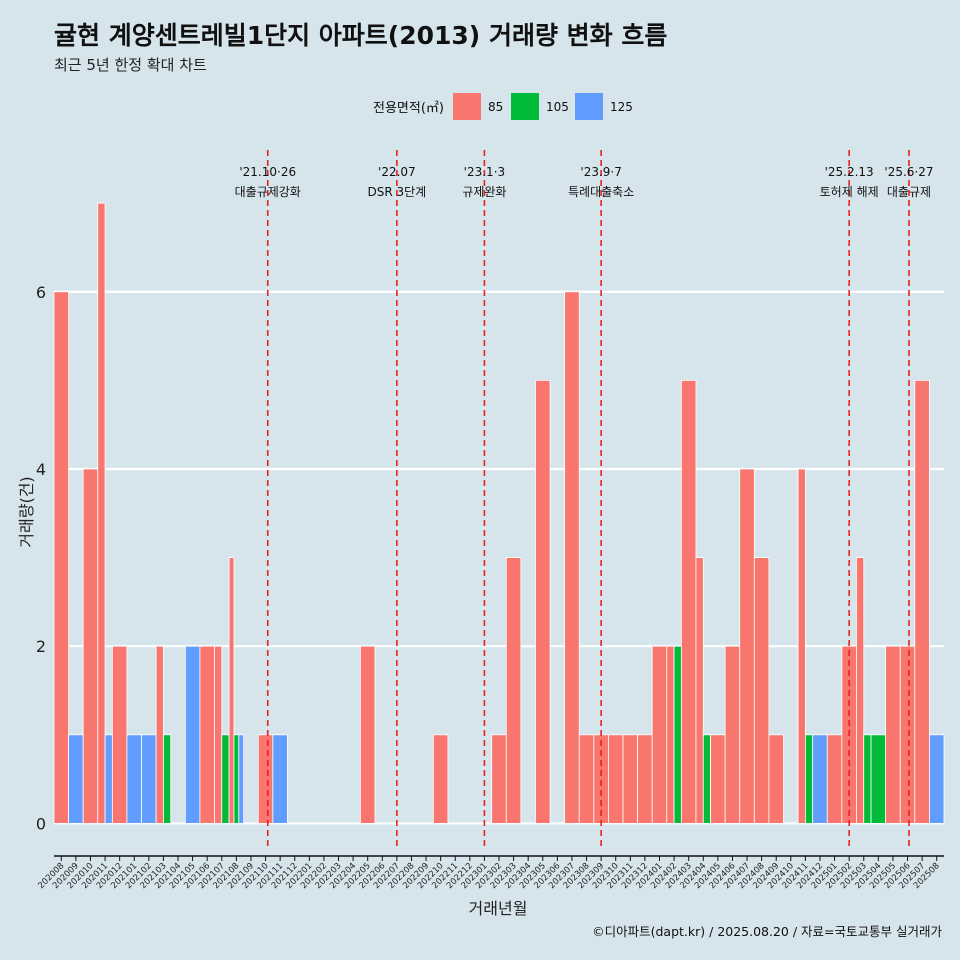 This screenshot has width=960, height=960. Describe the element at coordinates (484, 172) in the screenshot. I see `annotation-date-202301: '23.1·3` at that location.